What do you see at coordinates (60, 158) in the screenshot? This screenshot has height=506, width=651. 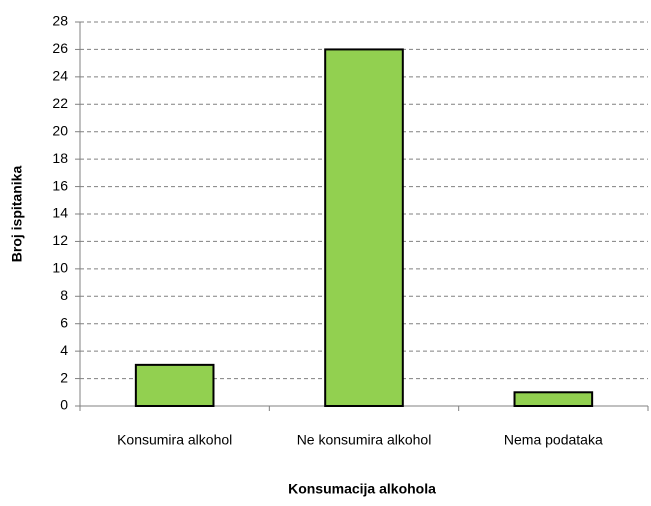 I see `y-tick-label: 18` at bounding box center [60, 158].